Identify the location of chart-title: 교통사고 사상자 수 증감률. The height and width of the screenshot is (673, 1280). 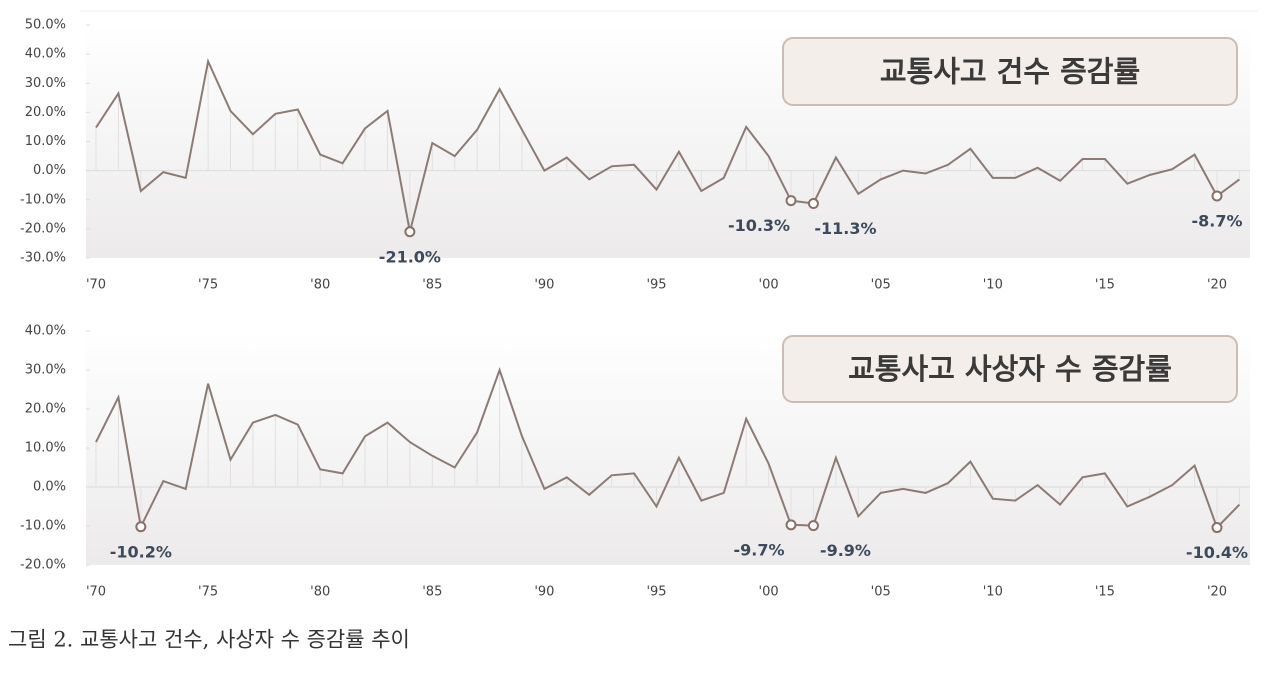
(1010, 369).